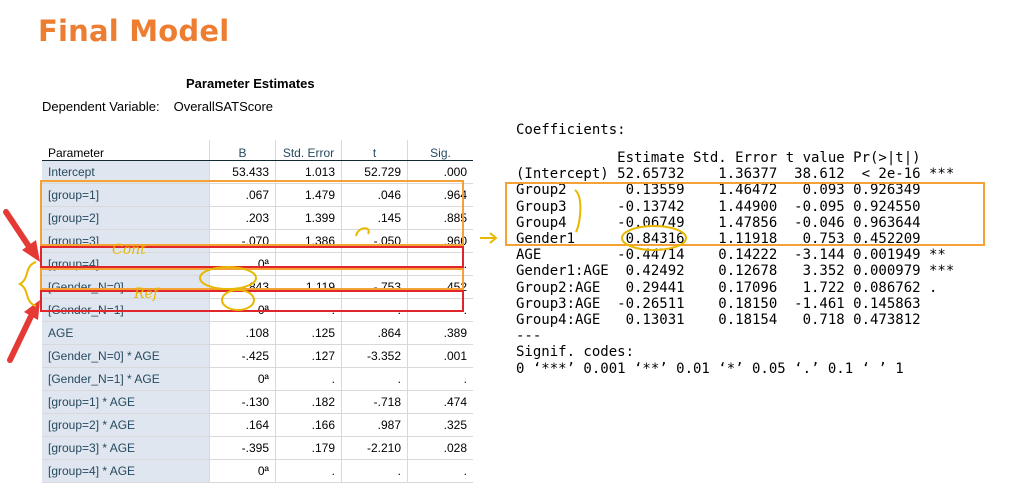 The width and height of the screenshot is (1024, 501). I want to click on table-row: [Gender_N=0] * AGE -.425.127 -3.352.001, so click(257, 356).